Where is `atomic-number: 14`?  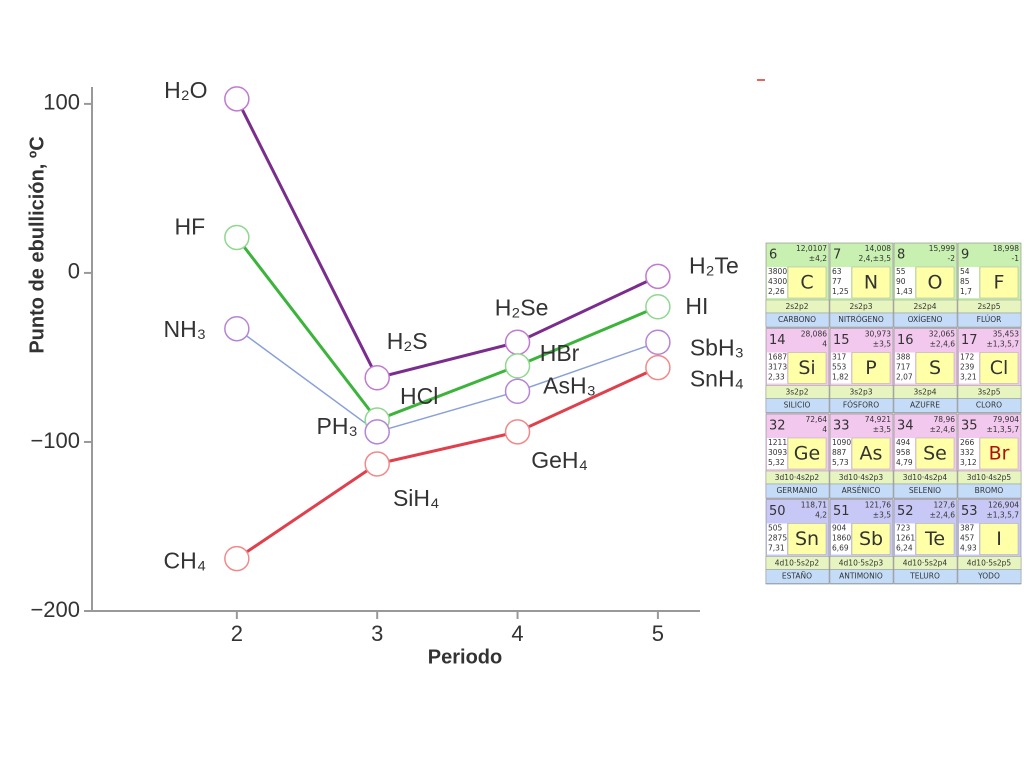 atomic-number: 14 is located at coordinates (777, 340).